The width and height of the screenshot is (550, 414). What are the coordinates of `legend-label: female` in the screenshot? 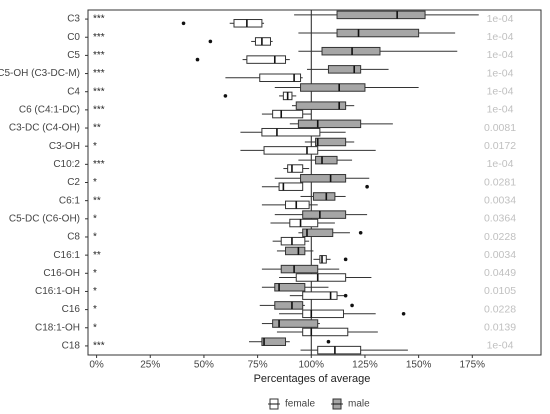 It's located at (300, 404).